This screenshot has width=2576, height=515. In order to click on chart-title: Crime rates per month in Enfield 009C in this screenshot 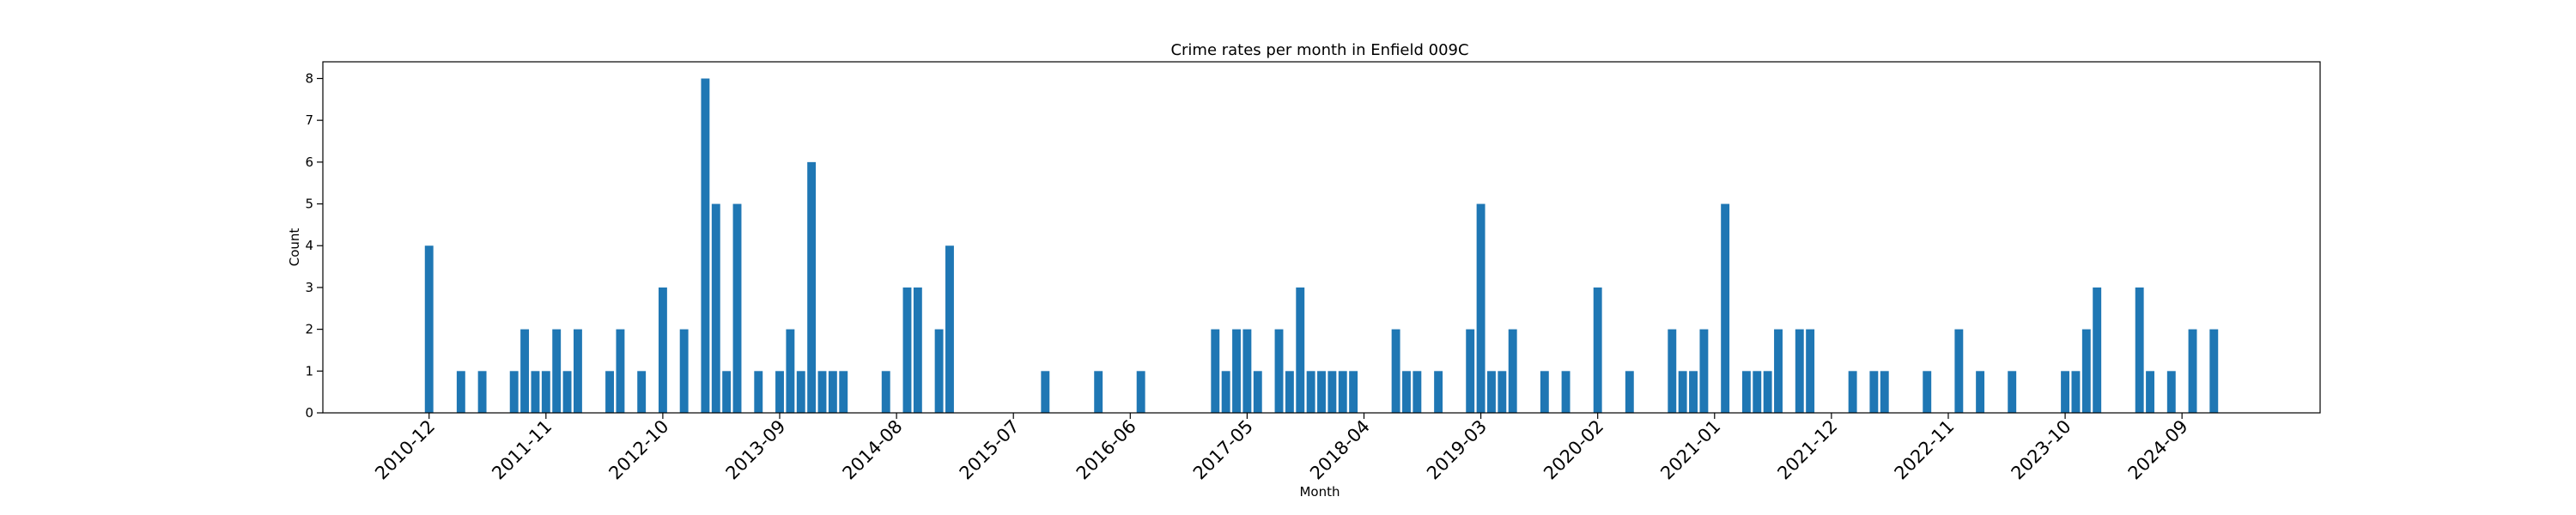, I will do `click(1319, 50)`.